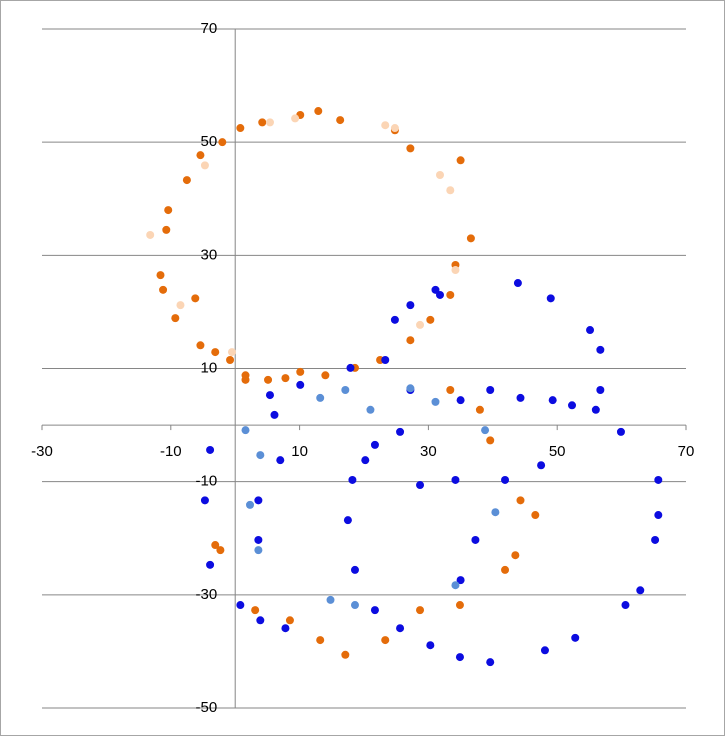 The height and width of the screenshot is (737, 726). I want to click on y-tick-label: 10, so click(209, 367).